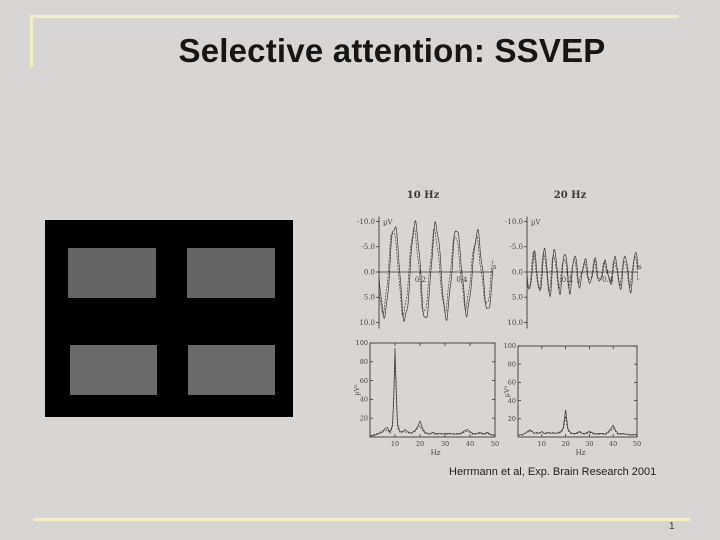 The height and width of the screenshot is (540, 720). What do you see at coordinates (361, 519) in the screenshot?
I see `accent-line-bottom` at bounding box center [361, 519].